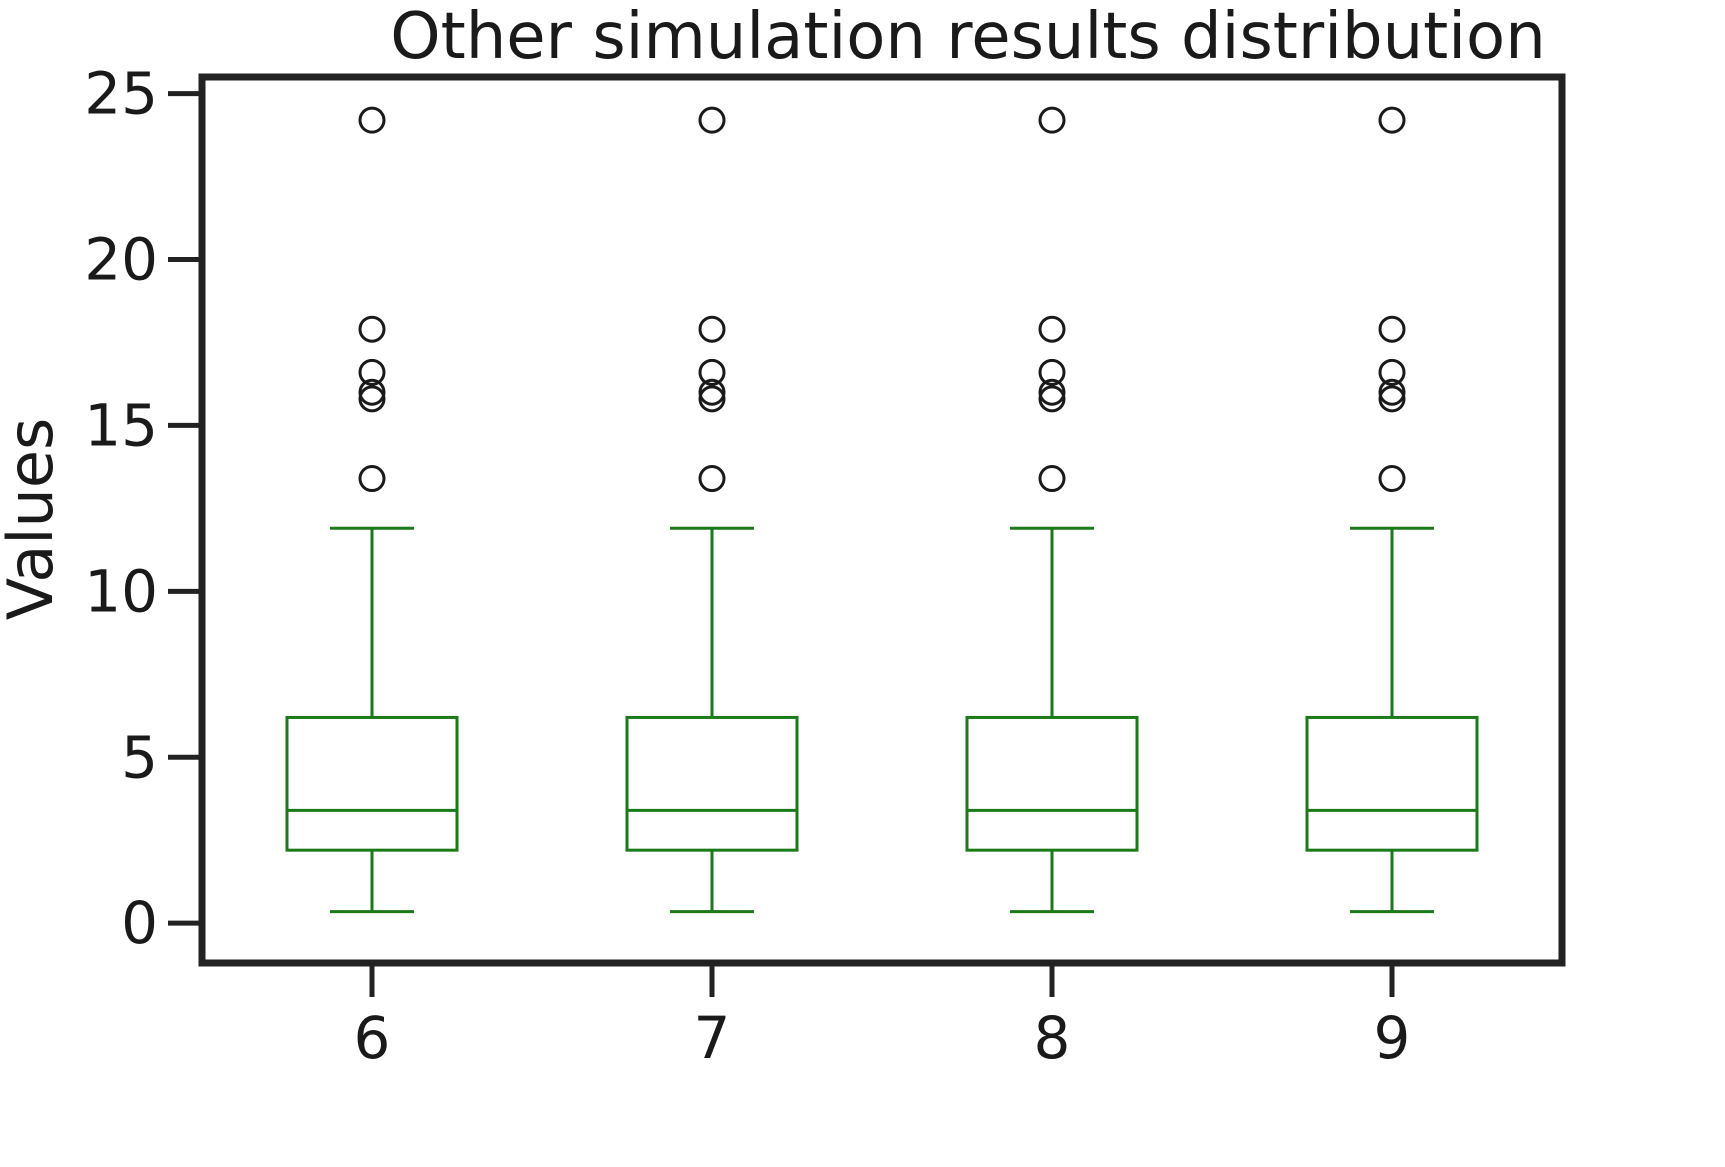 This screenshot has height=1167, width=1725. What do you see at coordinates (33, 519) in the screenshot?
I see `y-axis-label: Values` at bounding box center [33, 519].